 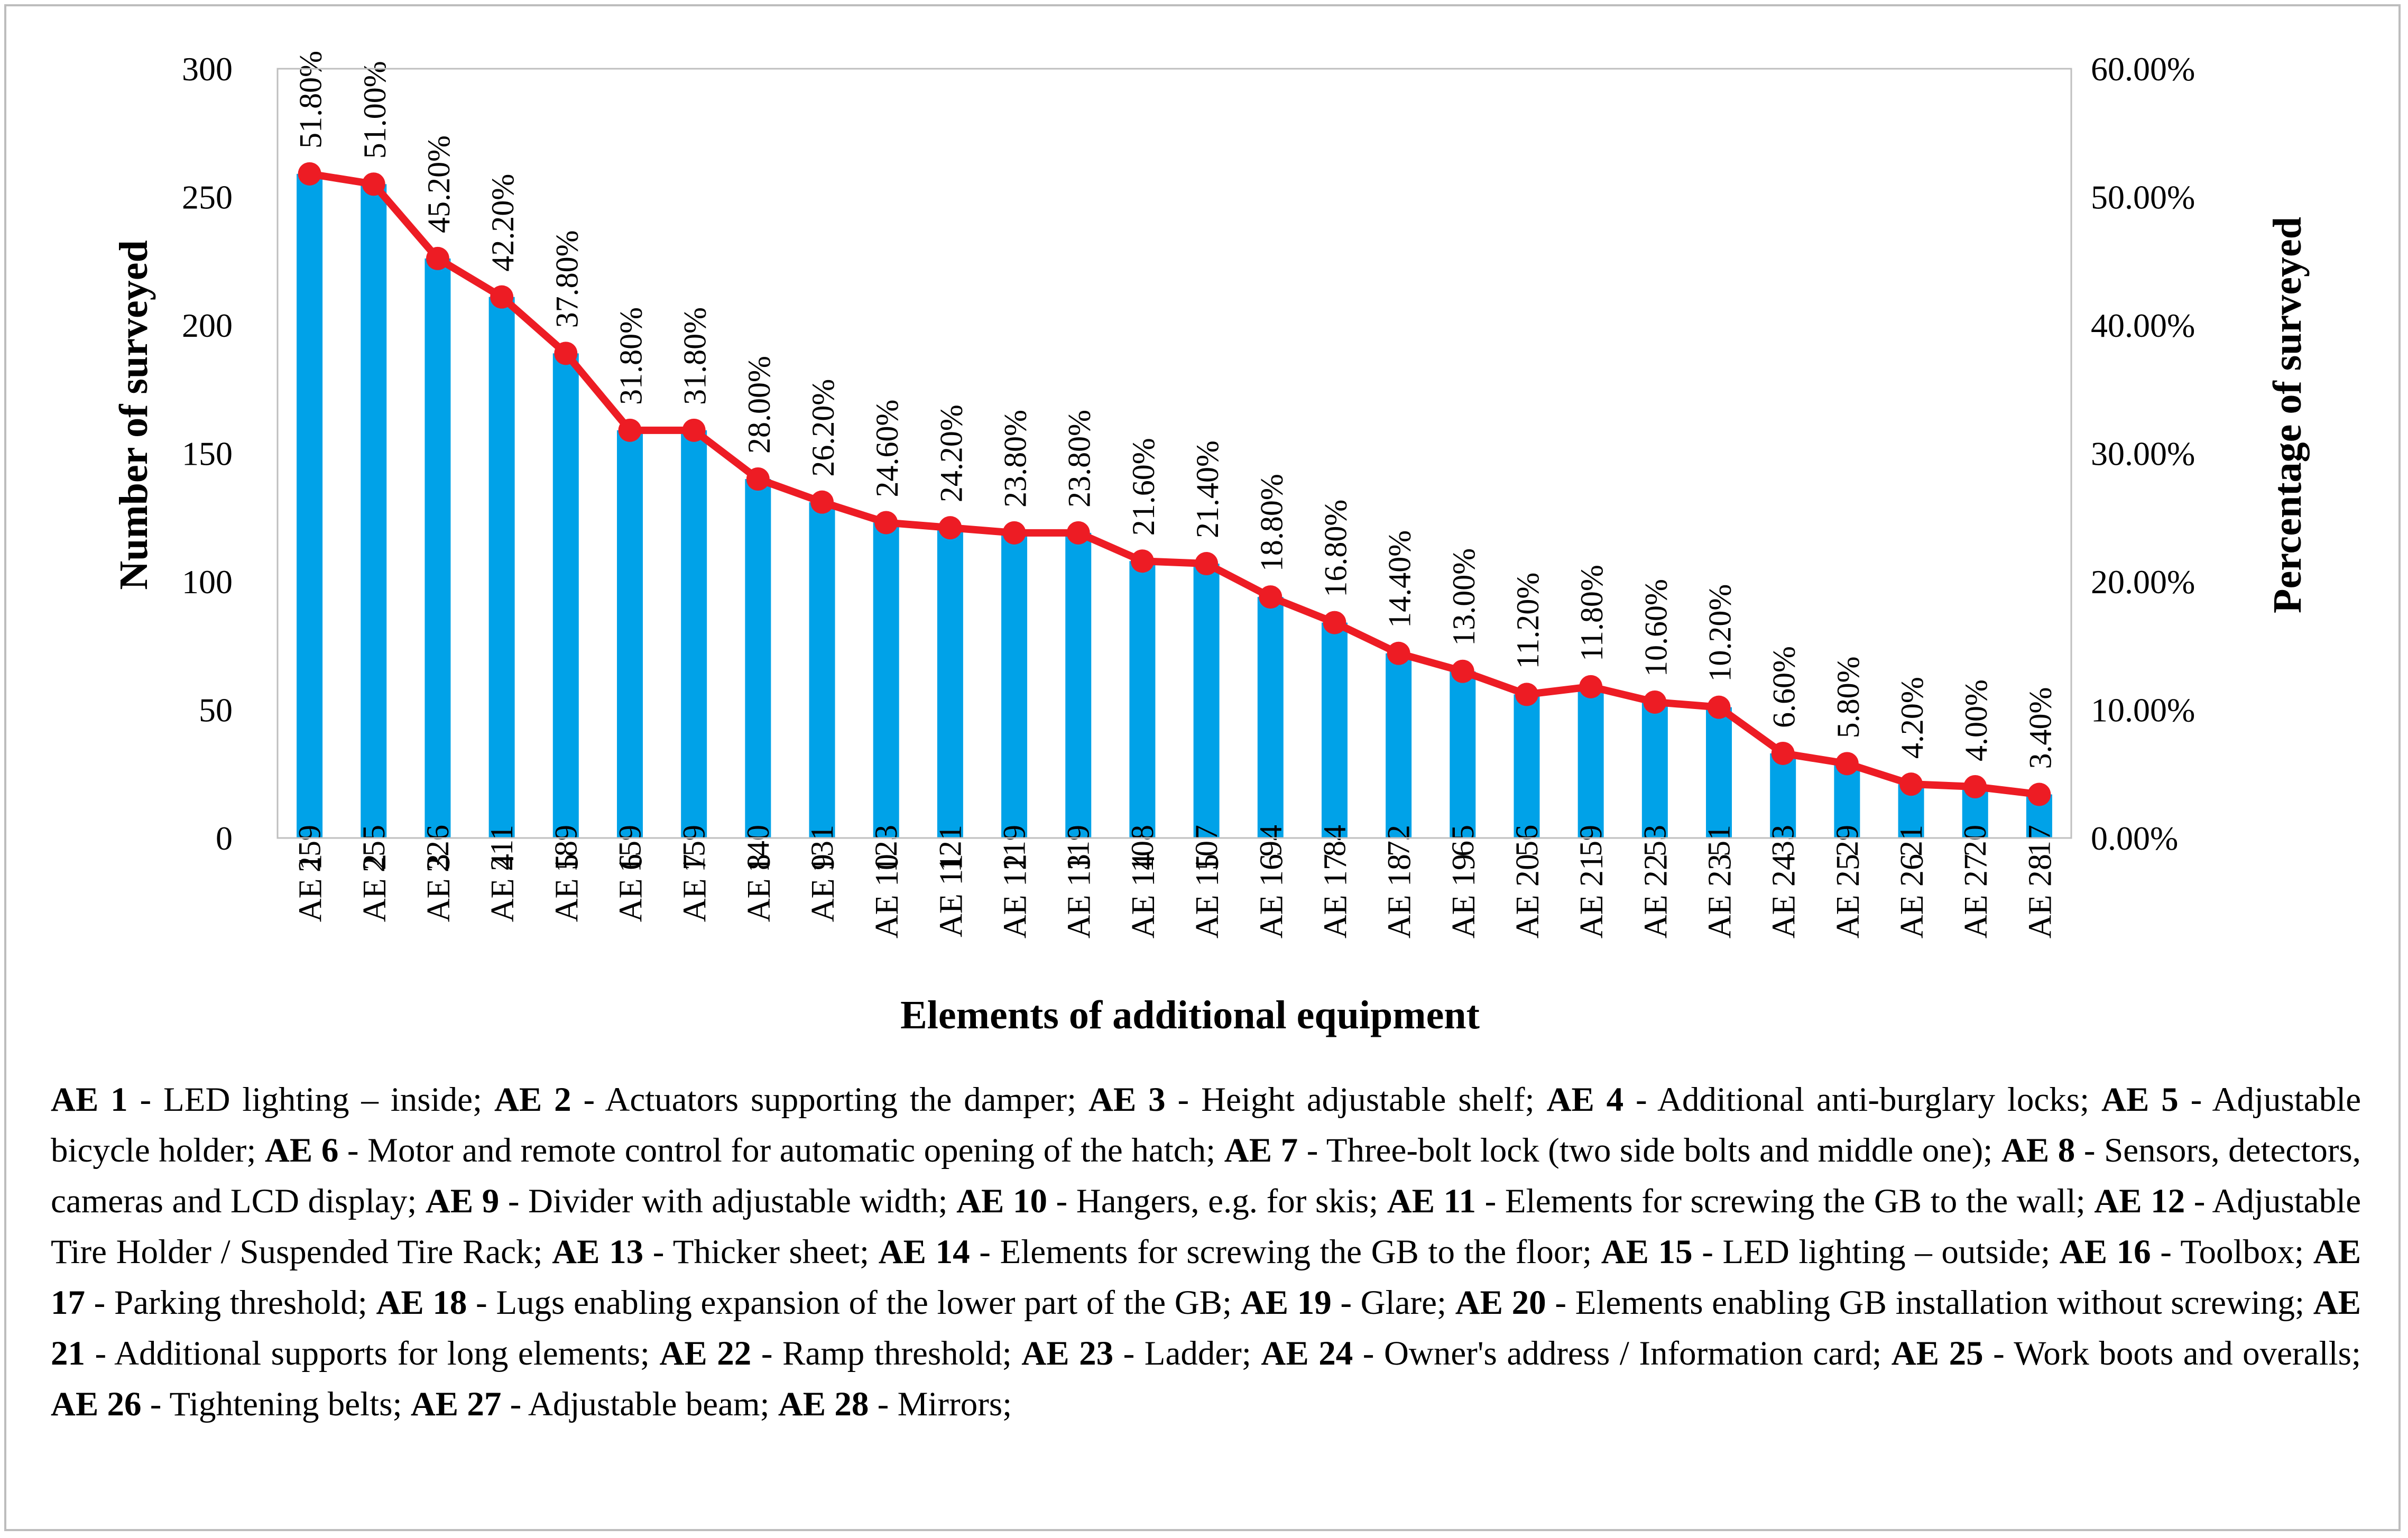 What do you see at coordinates (644, 1404) in the screenshot?
I see `legend-description: Adjustable beam` at bounding box center [644, 1404].